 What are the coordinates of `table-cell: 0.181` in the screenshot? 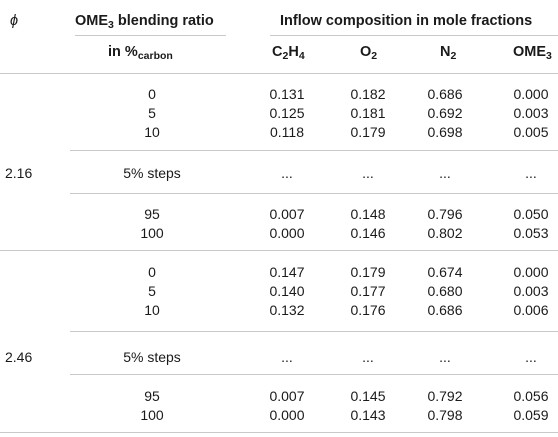 It's located at (368, 113).